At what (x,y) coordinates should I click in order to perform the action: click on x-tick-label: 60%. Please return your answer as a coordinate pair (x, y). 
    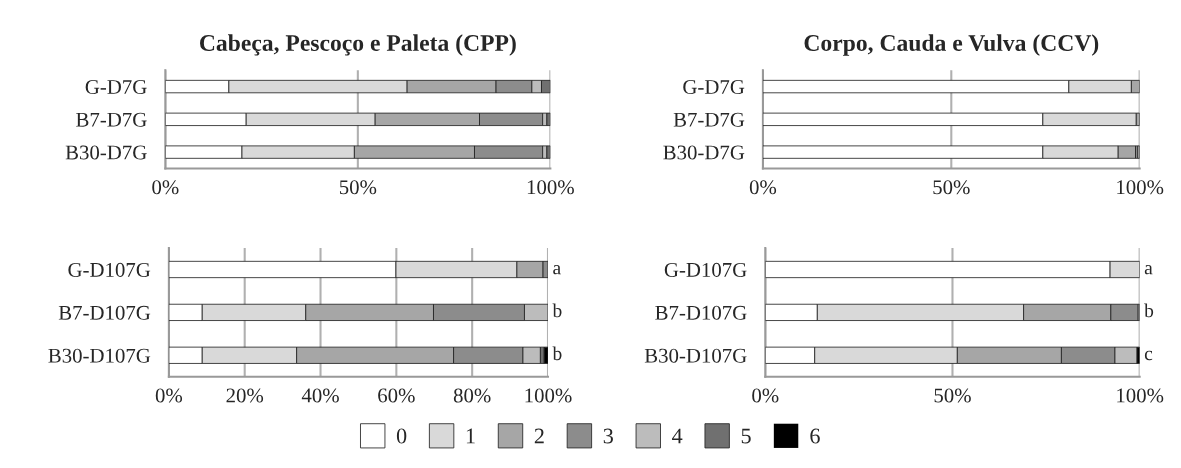
    Looking at the image, I should click on (396, 395).